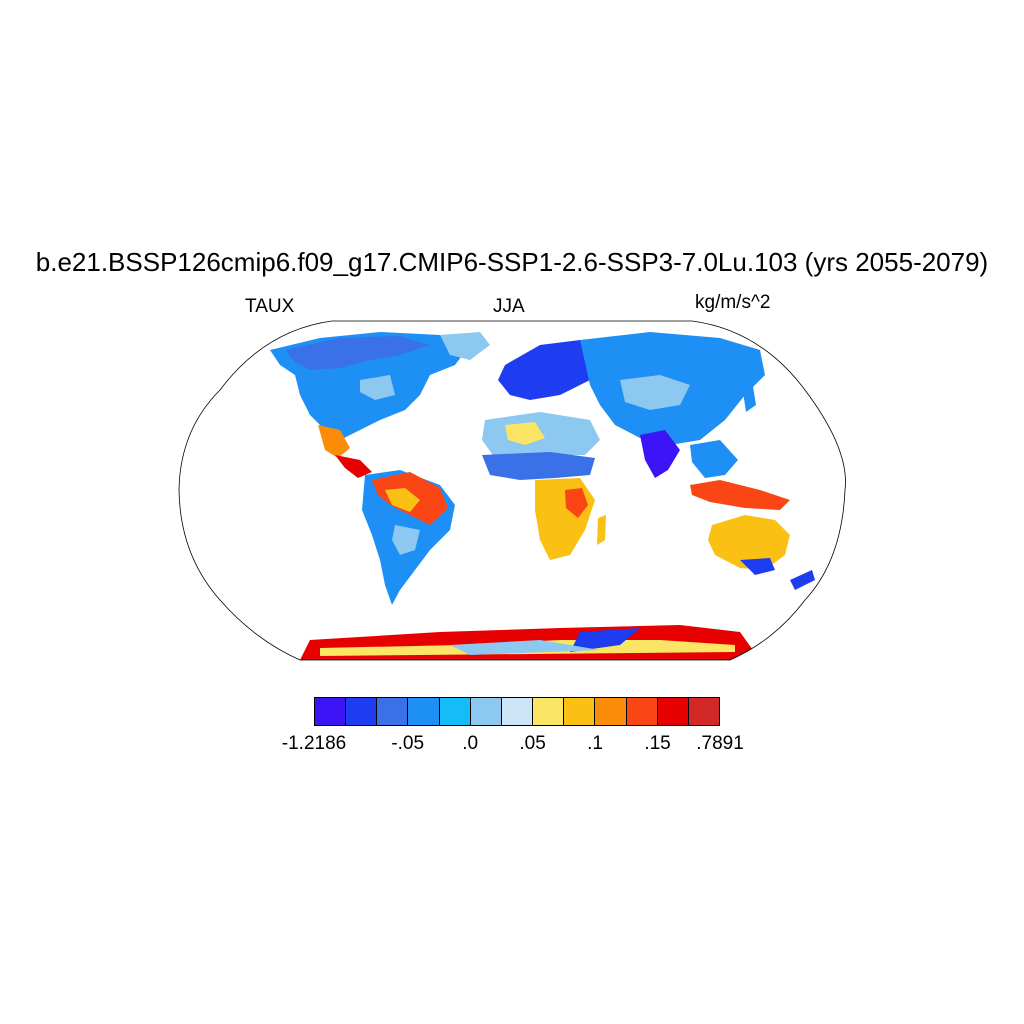 The width and height of the screenshot is (1024, 1024). What do you see at coordinates (509, 306) in the screenshot?
I see `season-label: JJA` at bounding box center [509, 306].